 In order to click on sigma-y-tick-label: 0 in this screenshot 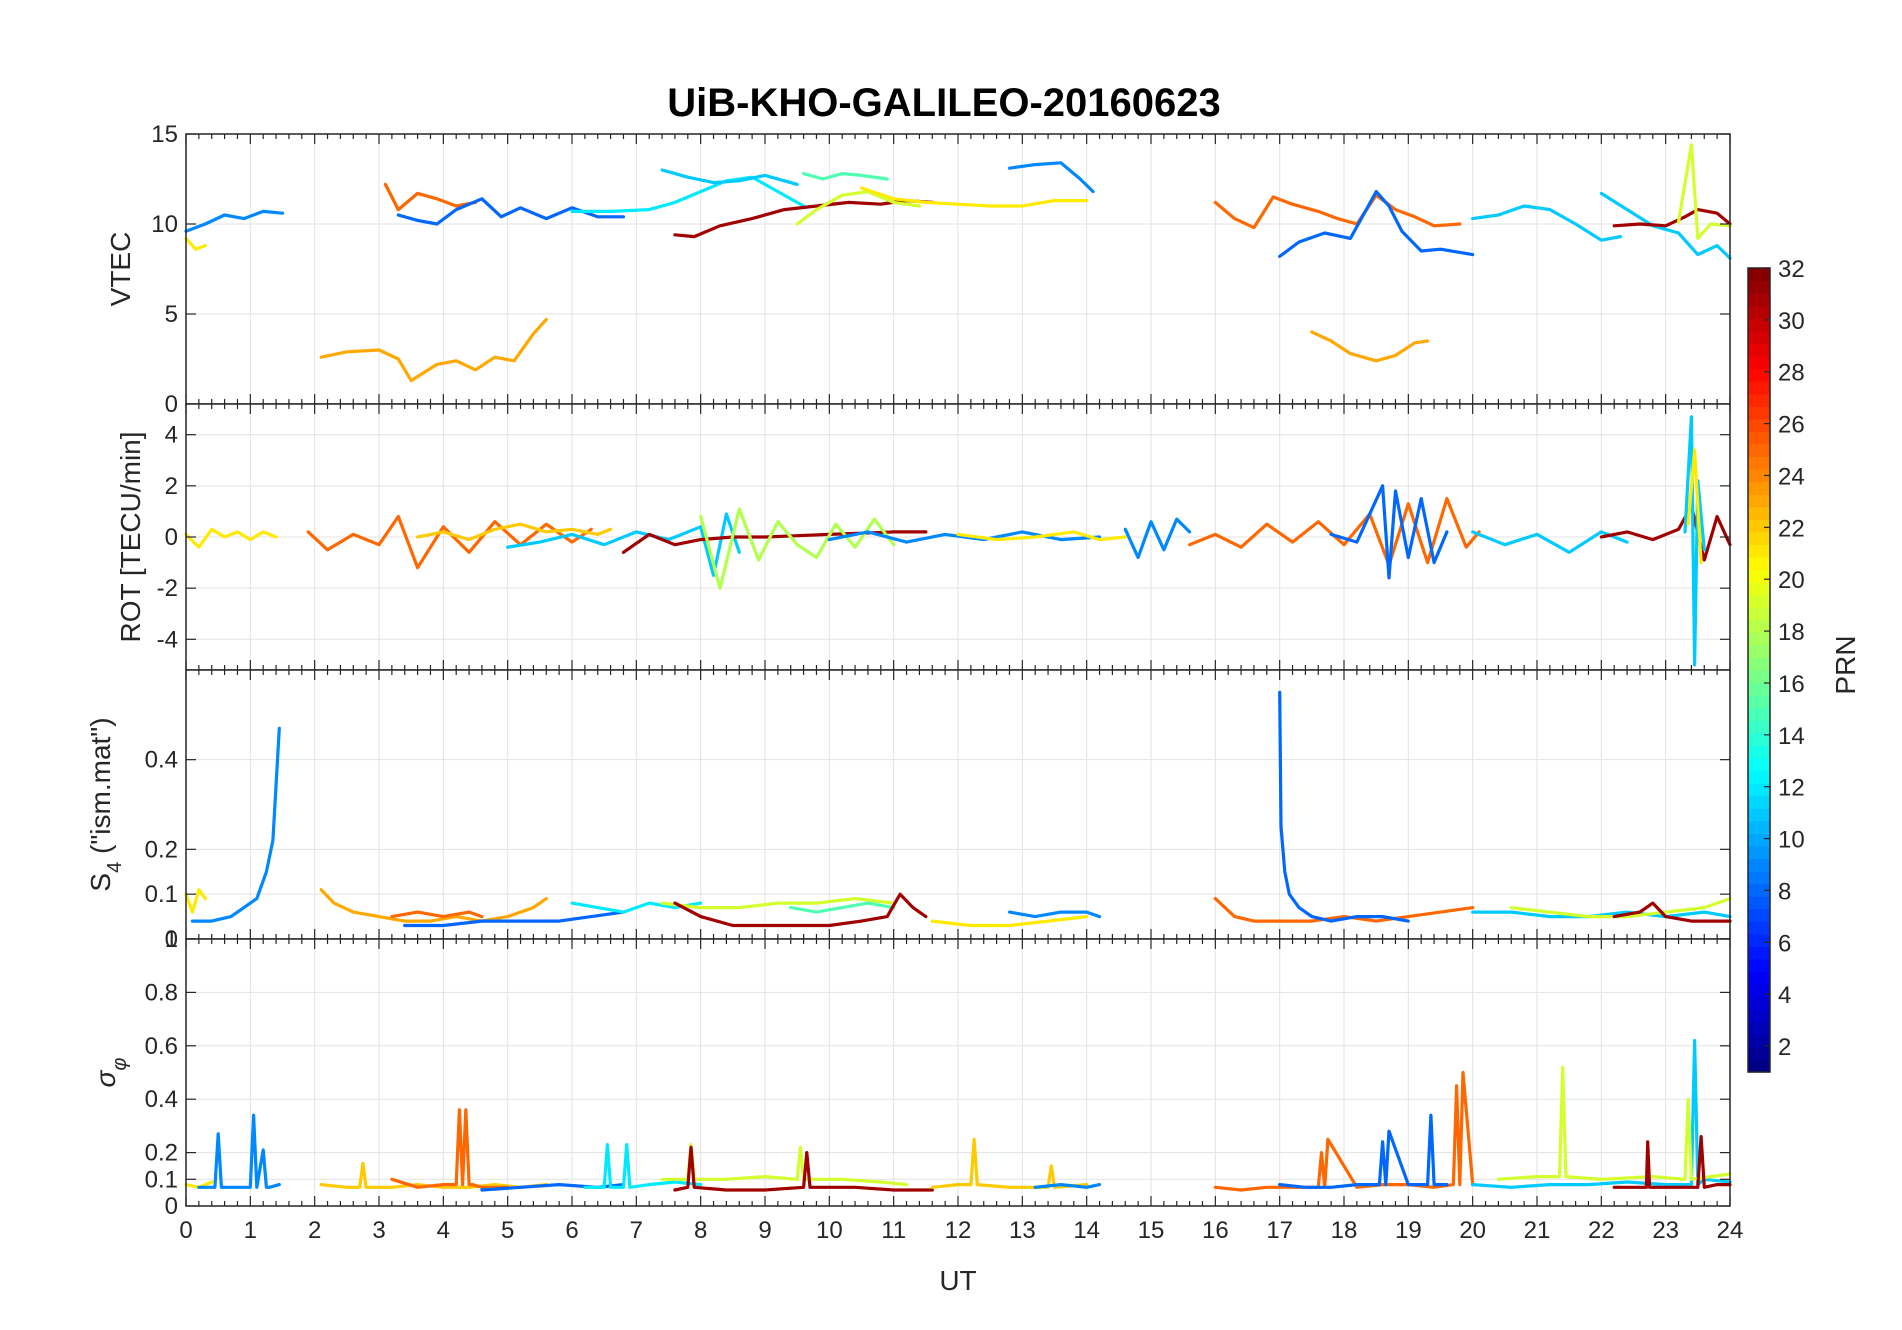, I will do `click(171, 1206)`.